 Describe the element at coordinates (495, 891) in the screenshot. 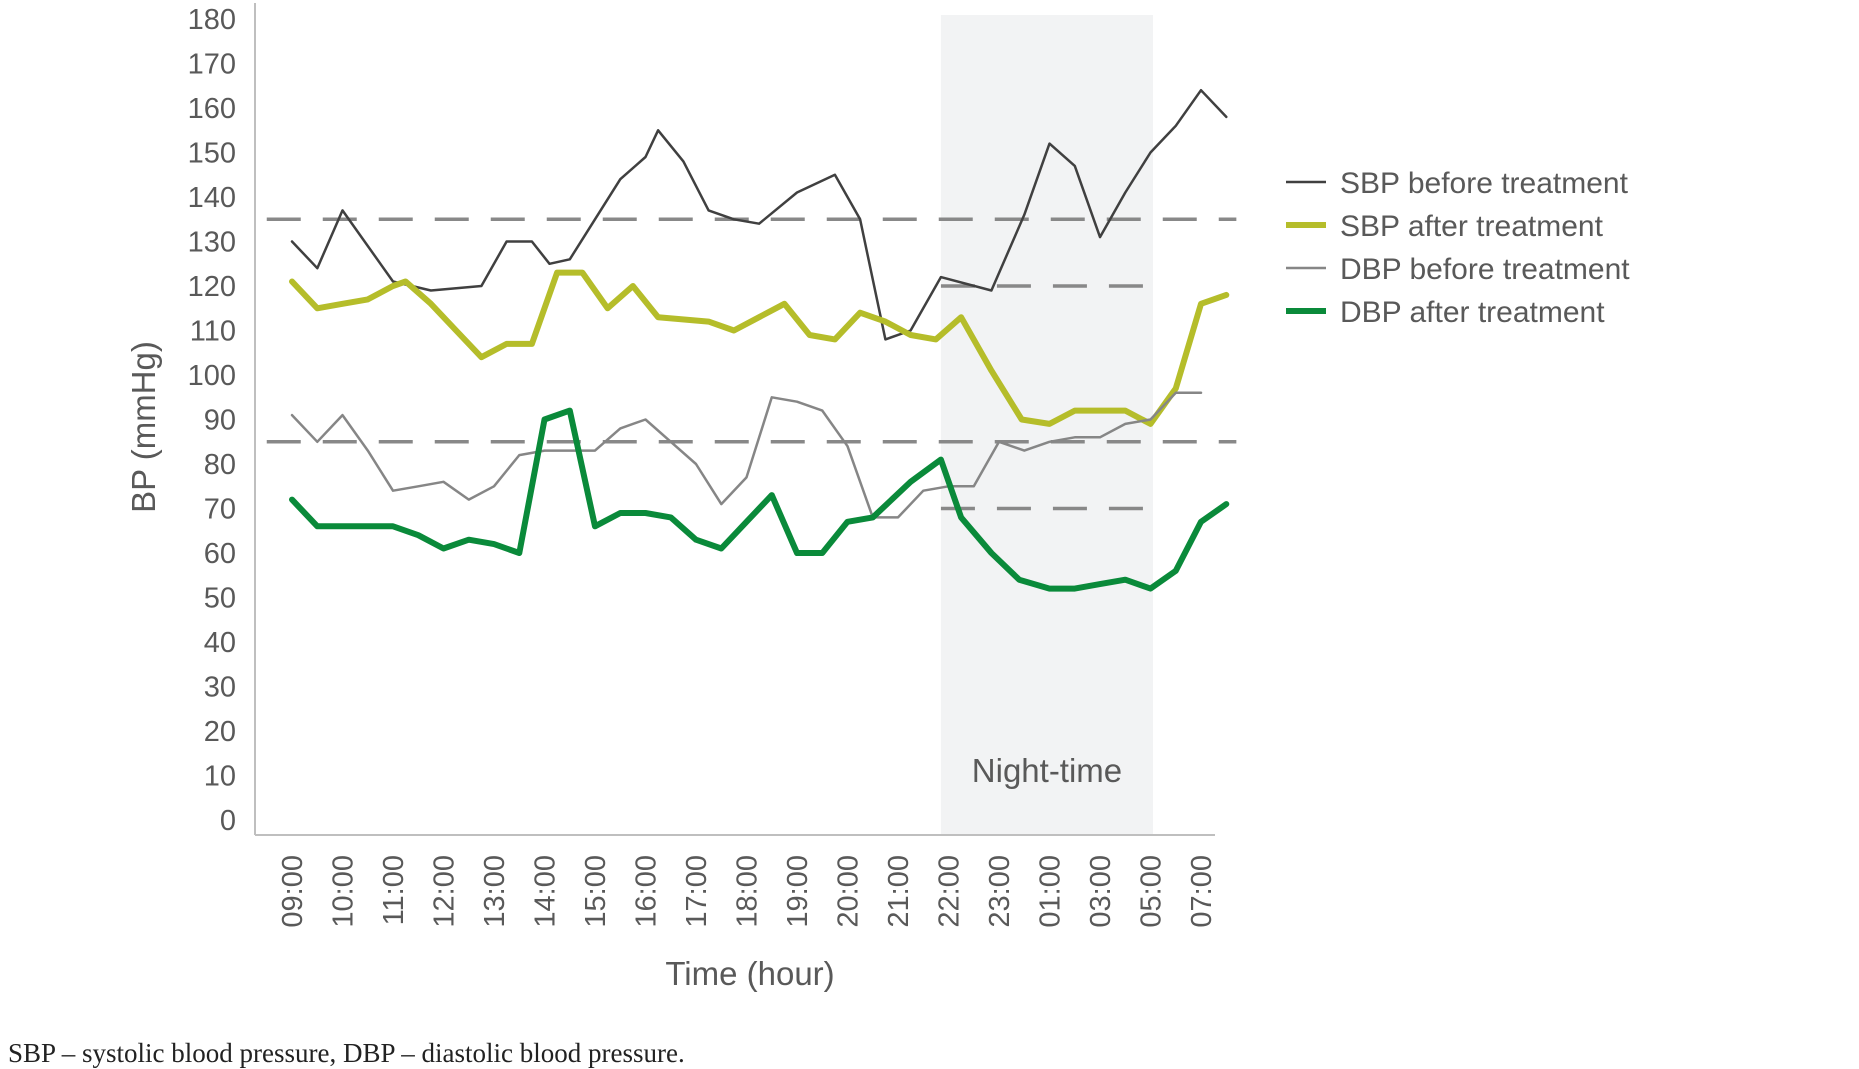

I see `x-tick-label: 13:00` at that location.